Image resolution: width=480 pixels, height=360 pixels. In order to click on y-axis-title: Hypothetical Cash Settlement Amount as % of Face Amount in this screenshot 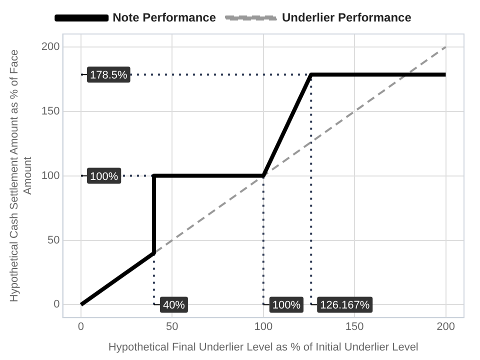, I will do `click(21, 176)`.